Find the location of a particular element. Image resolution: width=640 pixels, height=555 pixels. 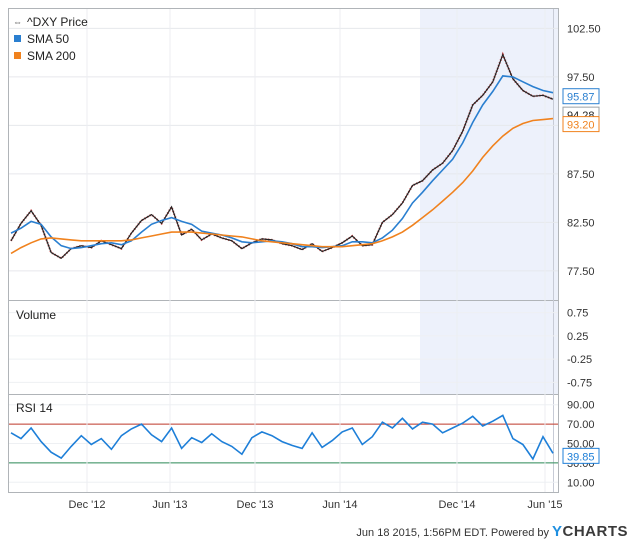

ycharts-logo: YCHARTS is located at coordinates (590, 531).